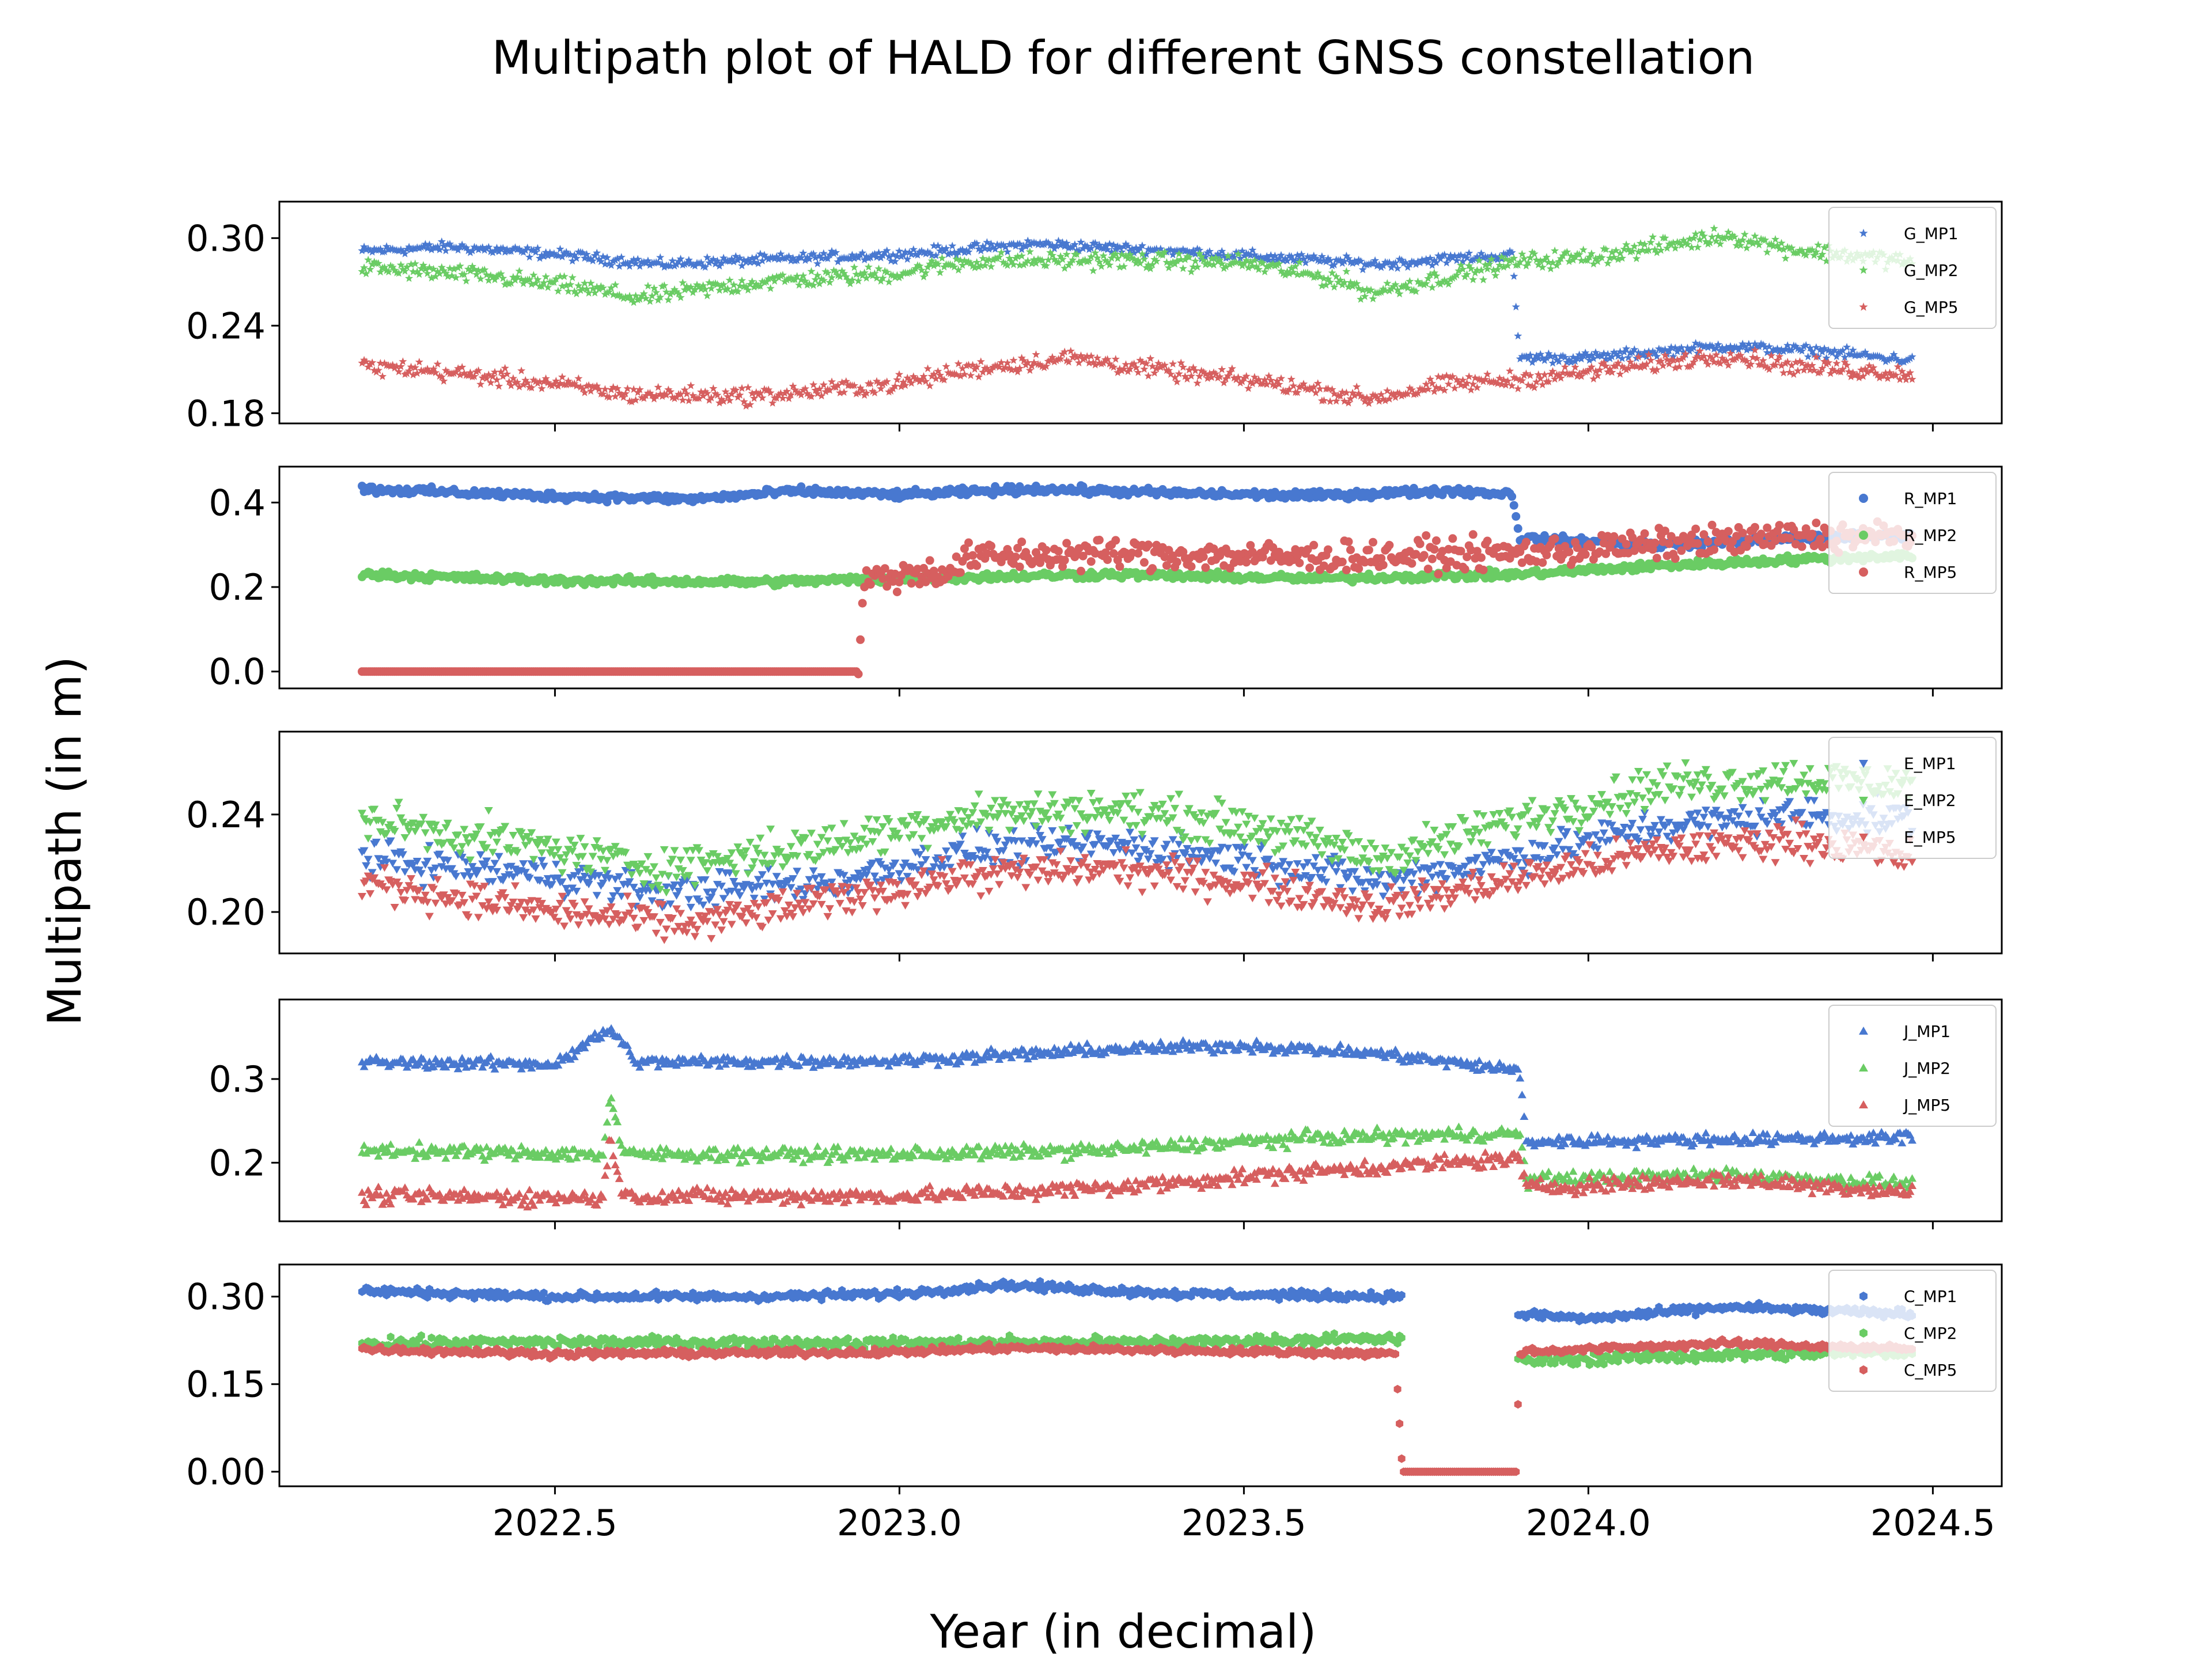  Describe the element at coordinates (1137, 302) in the screenshot. I see `series-G_MP1` at that location.